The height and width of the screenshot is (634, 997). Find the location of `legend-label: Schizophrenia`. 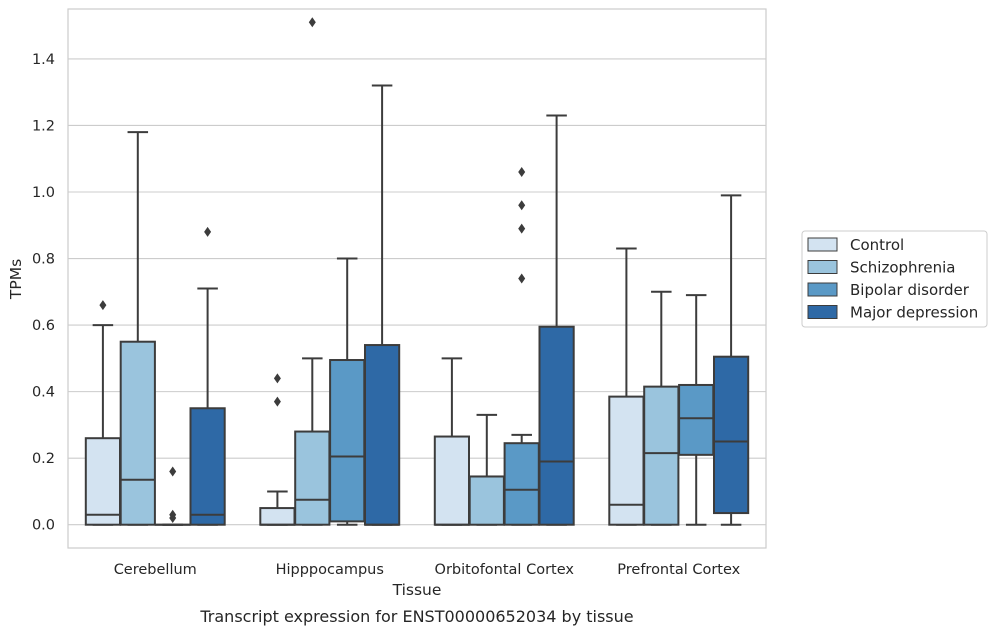

legend-label: Schizophrenia is located at coordinates (902, 268).